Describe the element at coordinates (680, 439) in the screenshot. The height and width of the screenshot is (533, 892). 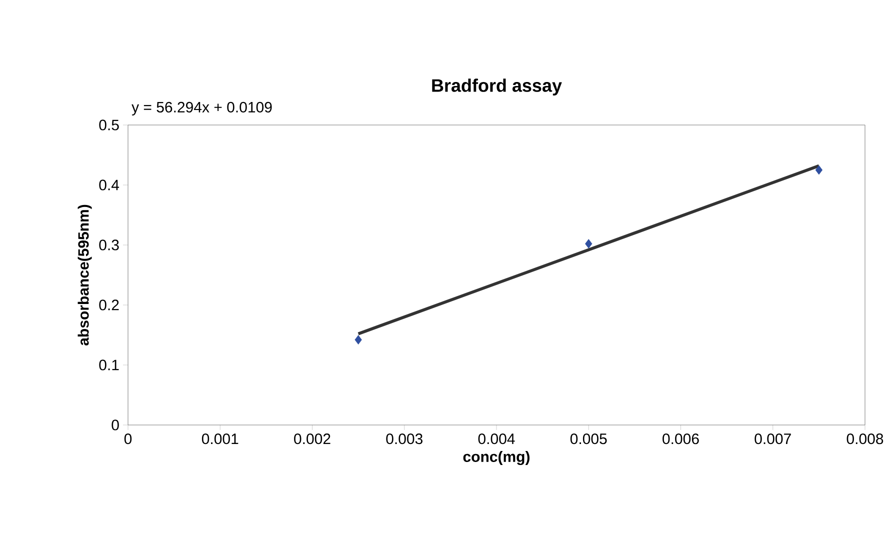
I see `x-tick-label: 0.006` at that location.